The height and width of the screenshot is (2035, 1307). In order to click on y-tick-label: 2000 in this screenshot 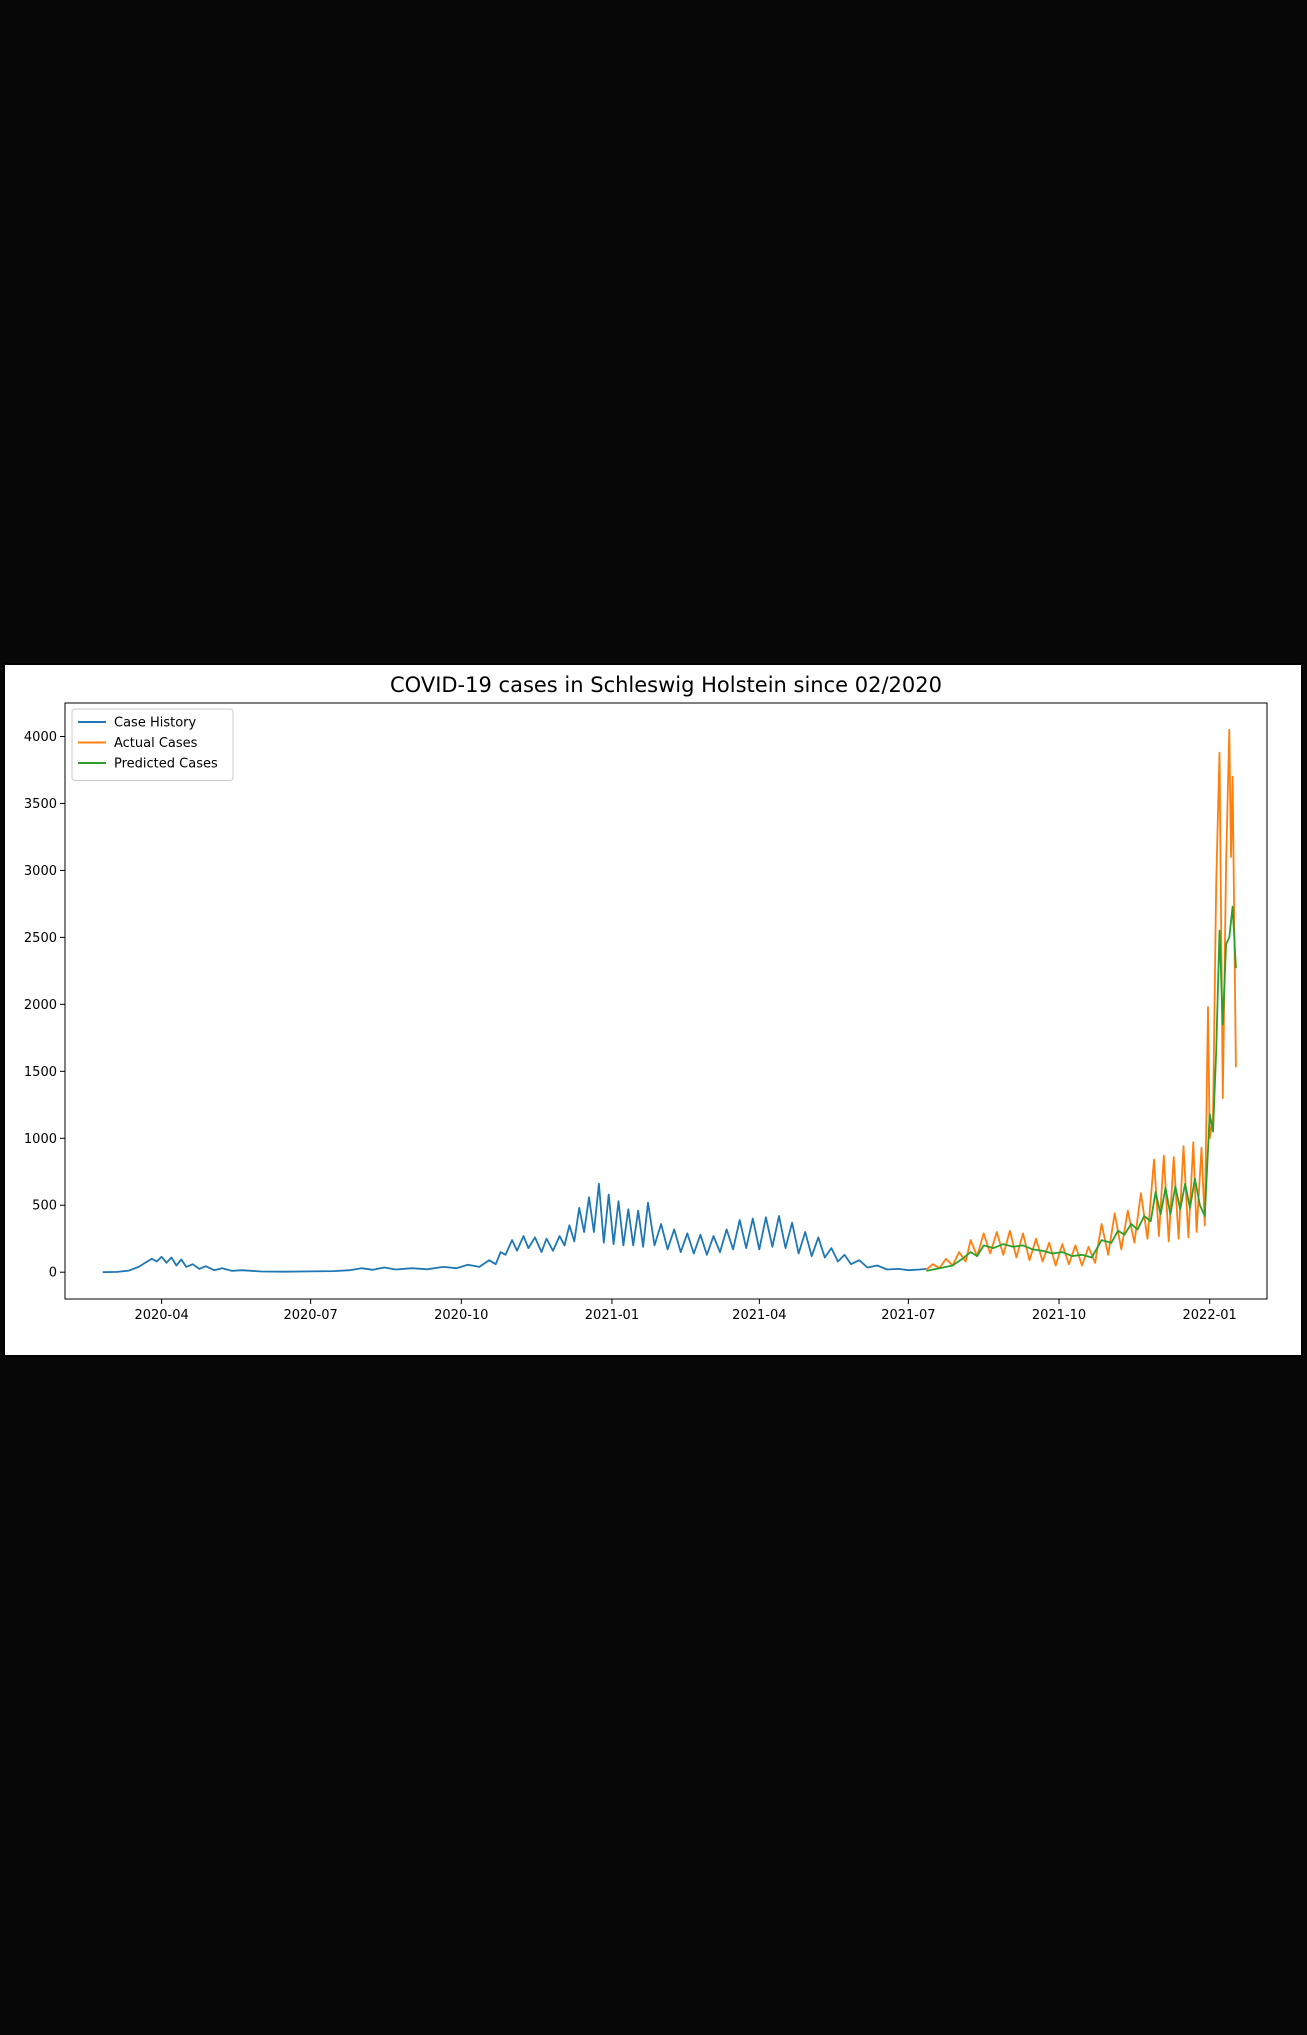, I will do `click(40, 1005)`.